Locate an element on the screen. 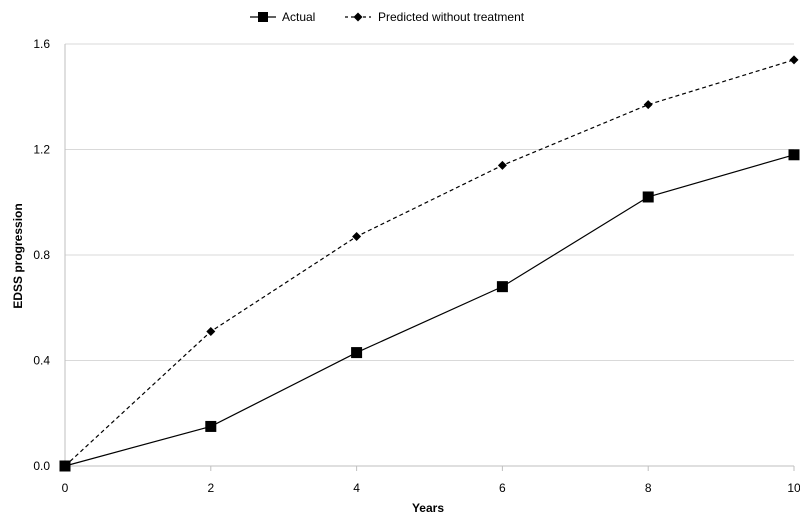  x-tick-label: 4 is located at coordinates (356, 488).